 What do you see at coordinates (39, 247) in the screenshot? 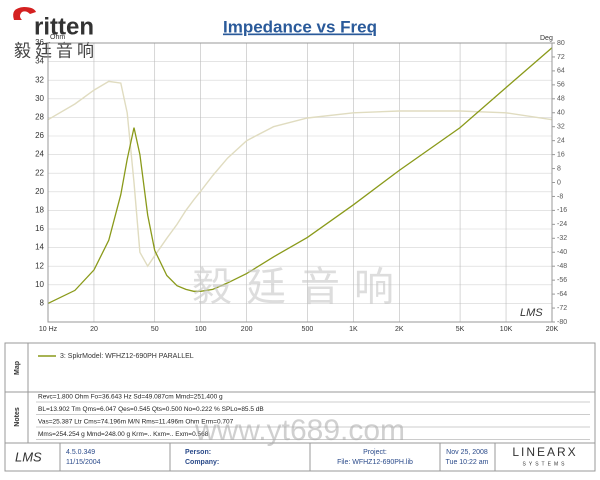
I see `y-tick-label: 14` at bounding box center [39, 247].